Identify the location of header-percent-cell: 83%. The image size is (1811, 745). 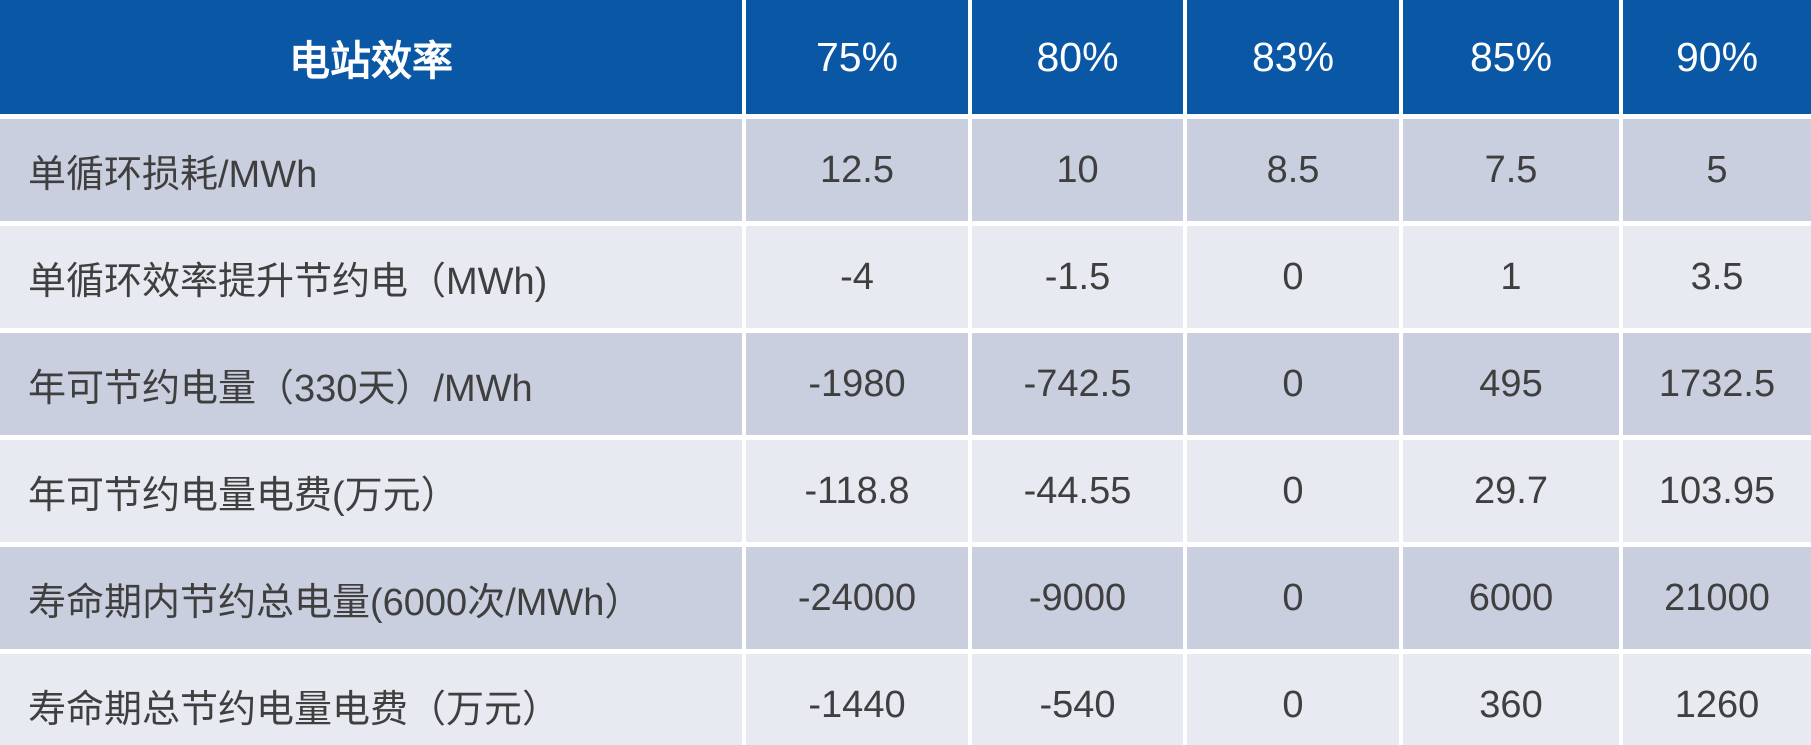
(1294, 58).